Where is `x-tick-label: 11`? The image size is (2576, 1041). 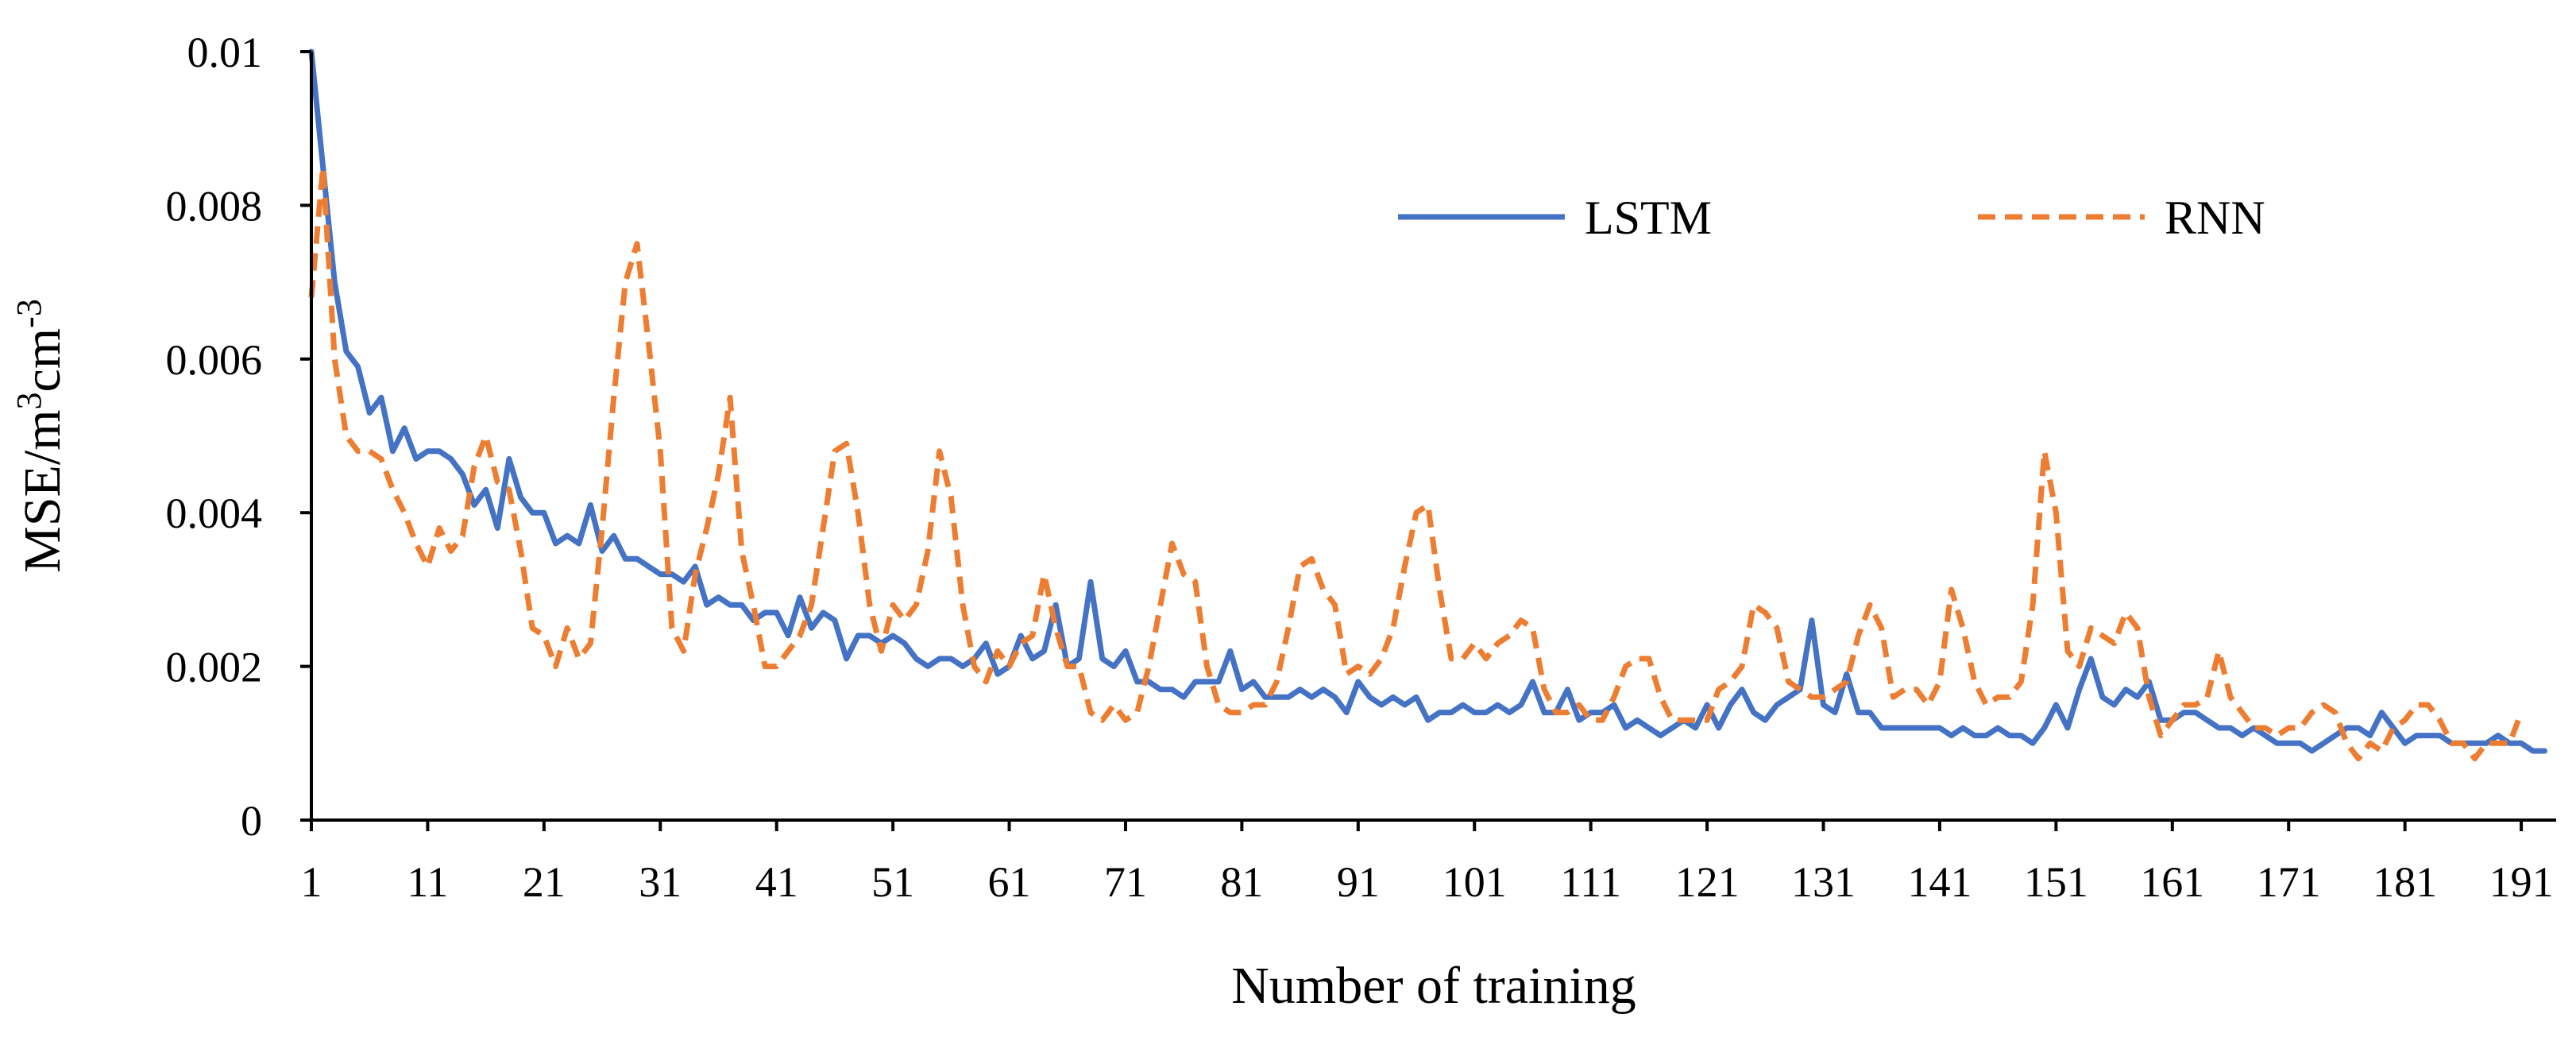
x-tick-label: 11 is located at coordinates (427, 882).